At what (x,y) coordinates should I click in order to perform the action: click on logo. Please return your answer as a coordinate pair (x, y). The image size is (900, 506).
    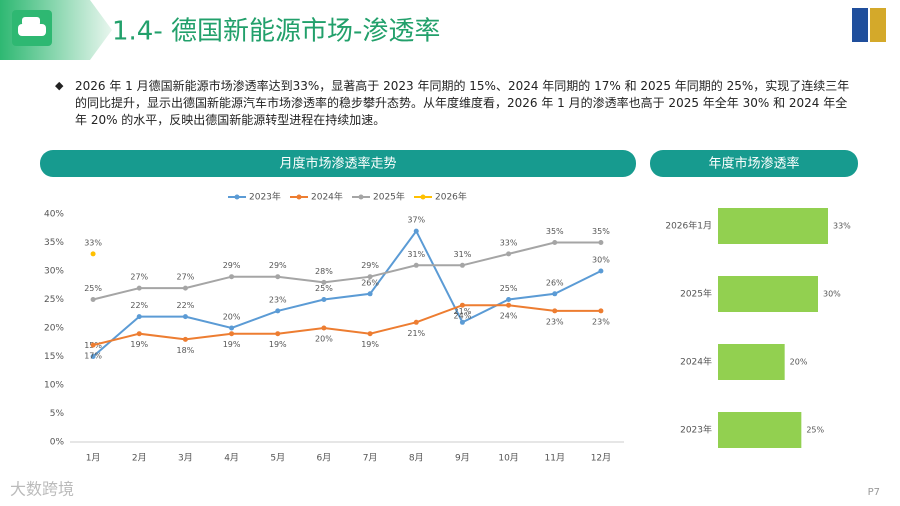
    Looking at the image, I should click on (860, 25).